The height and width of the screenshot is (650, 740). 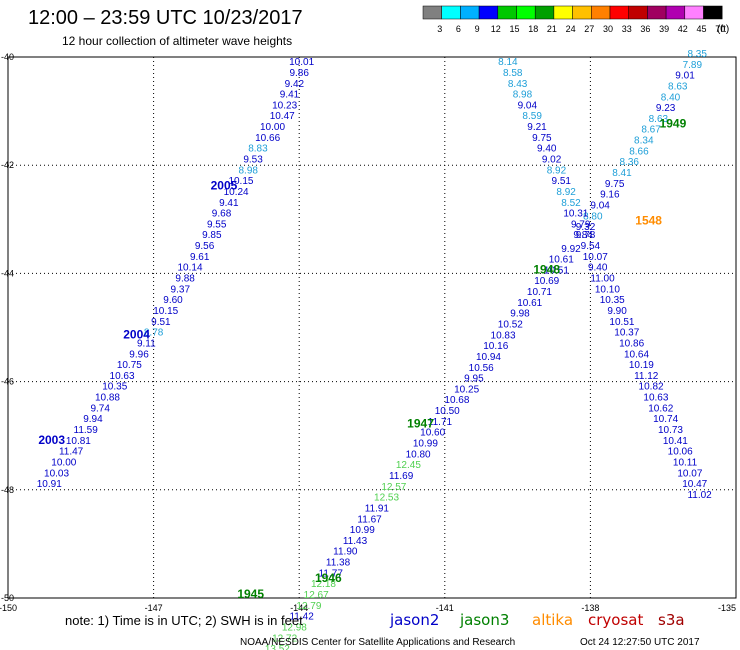 I want to click on footer-timestamp: Oct 24 12:27:50 UTC 2017, so click(x=640, y=642).